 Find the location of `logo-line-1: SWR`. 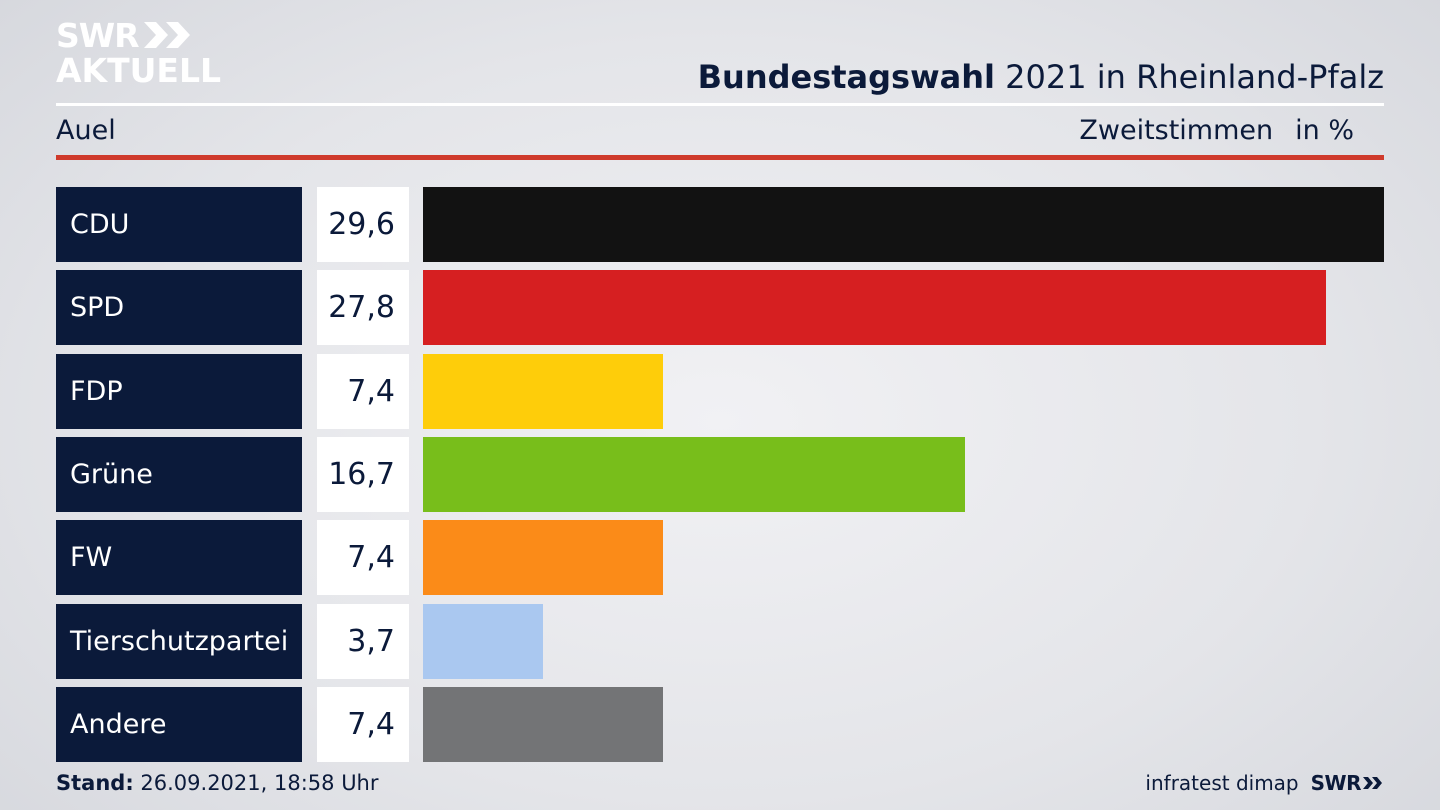

logo-line-1: SWR is located at coordinates (98, 35).